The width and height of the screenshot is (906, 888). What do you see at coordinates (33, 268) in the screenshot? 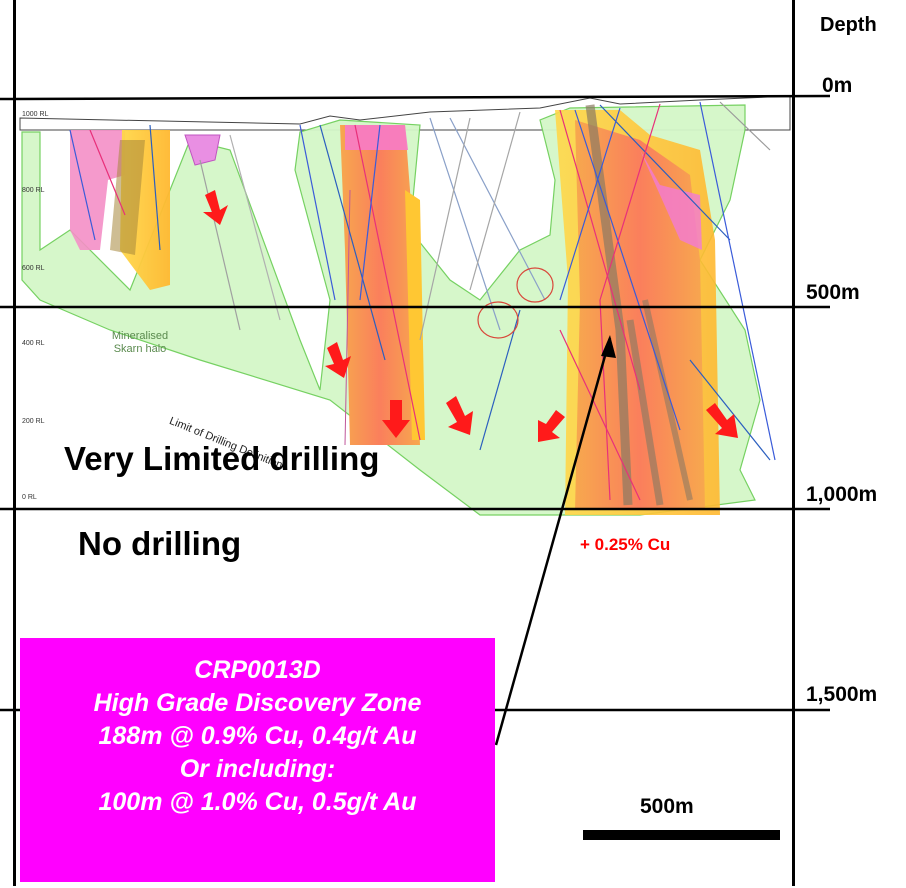
I see `rl-label: 600 RL` at bounding box center [33, 268].